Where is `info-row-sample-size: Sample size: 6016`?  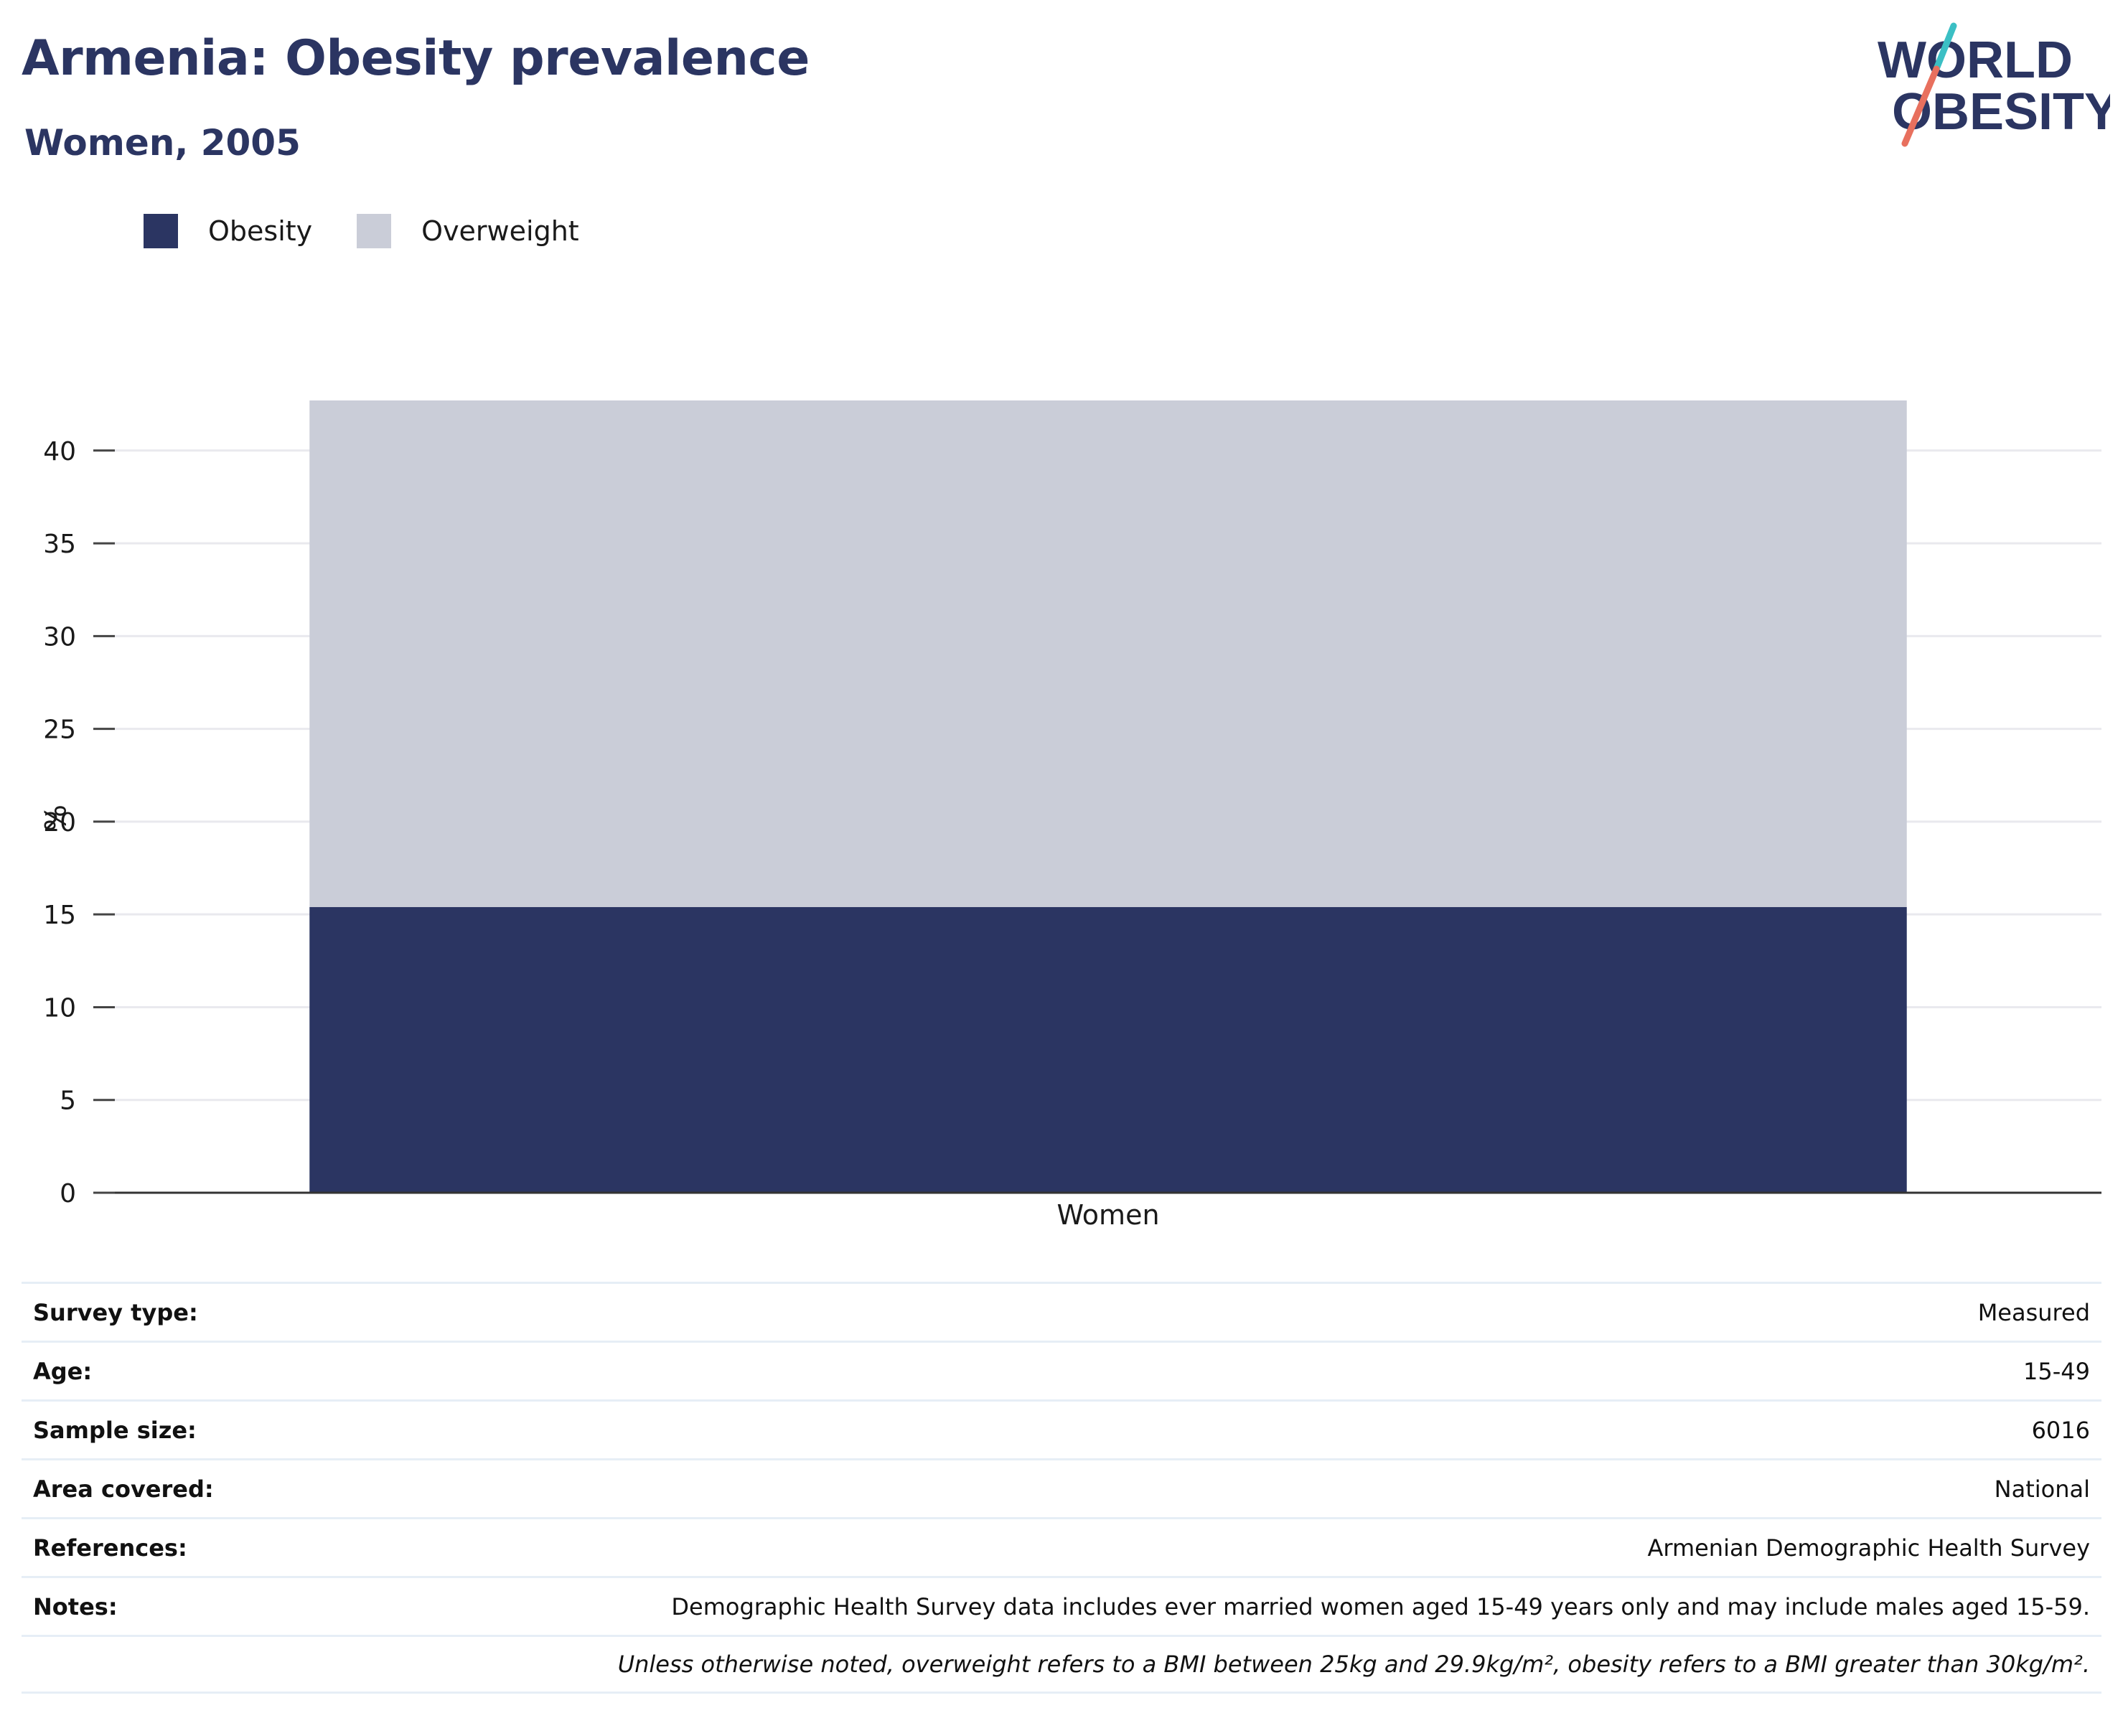 info-row-sample-size: Sample size: 6016 is located at coordinates (1061, 1428).